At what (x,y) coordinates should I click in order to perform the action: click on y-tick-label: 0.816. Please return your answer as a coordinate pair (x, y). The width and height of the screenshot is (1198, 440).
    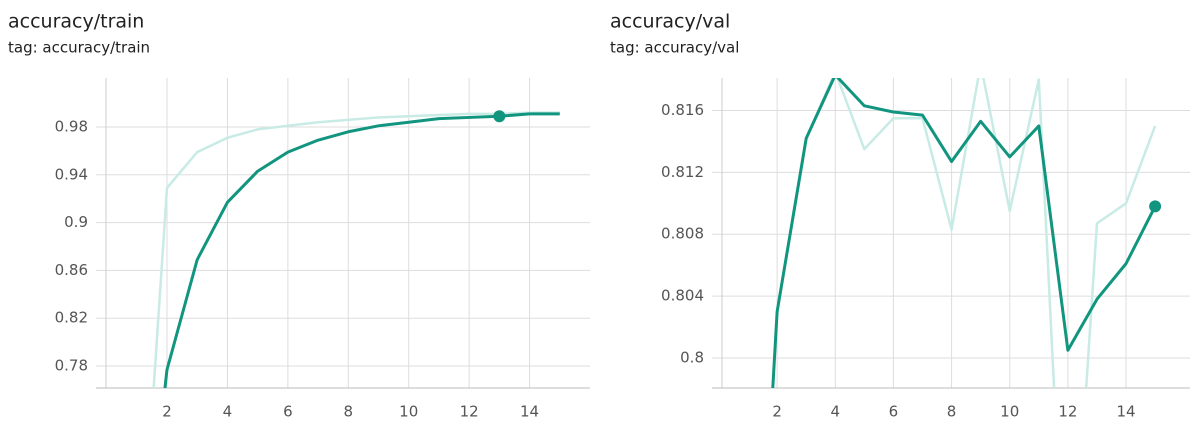
    Looking at the image, I should click on (682, 110).